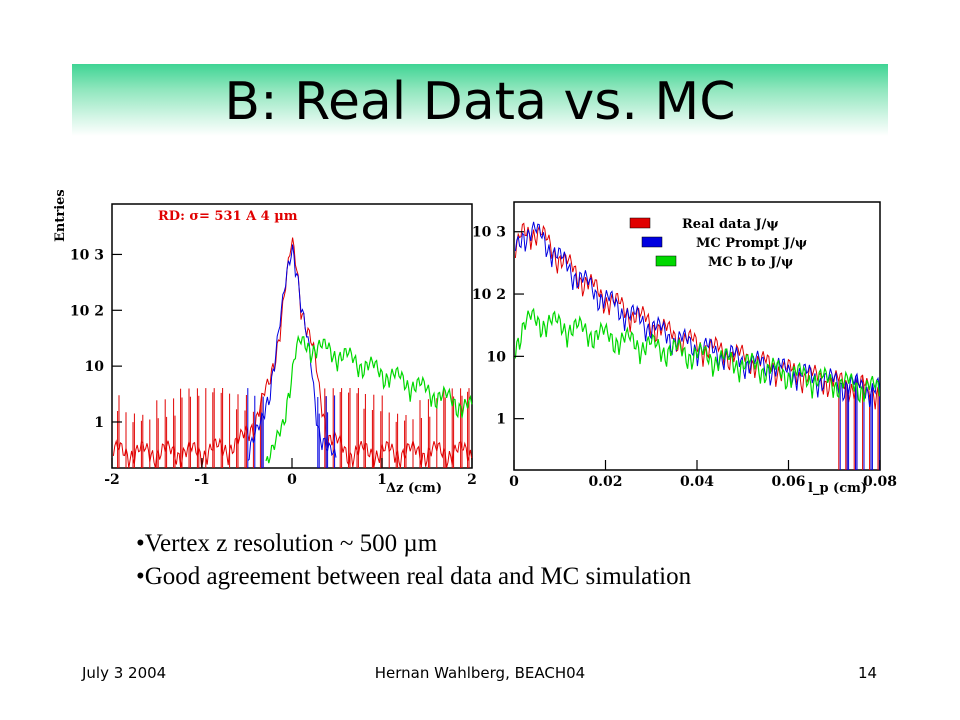 Image resolution: width=960 pixels, height=720 pixels. Describe the element at coordinates (382, 480) in the screenshot. I see `x-tick-label: 1` at that location.